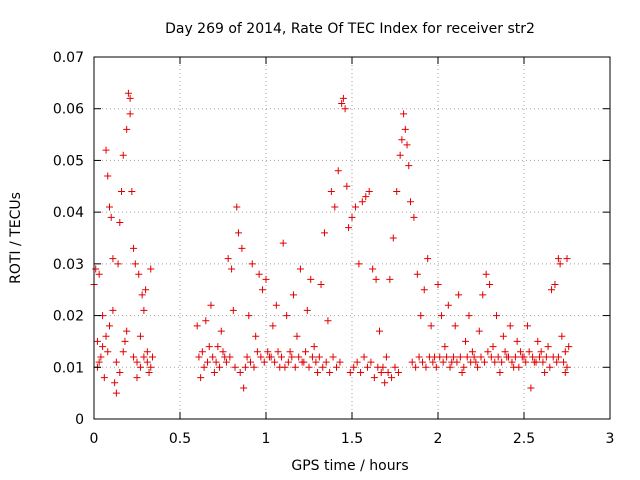  Describe the element at coordinates (349, 466) in the screenshot. I see `x-axis-label: GPS time / hours` at that location.